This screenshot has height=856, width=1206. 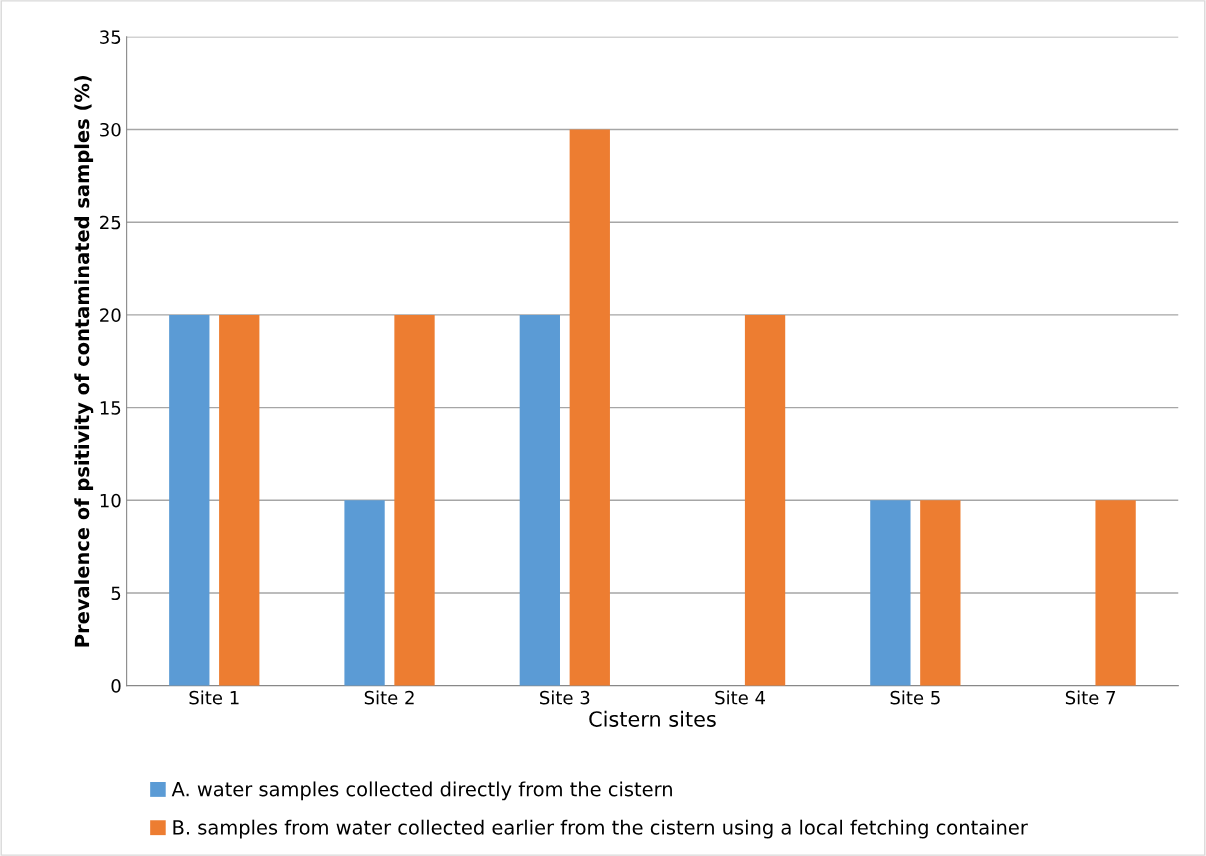 What do you see at coordinates (1090, 697) in the screenshot?
I see `x-tick-label: Site 7` at bounding box center [1090, 697].